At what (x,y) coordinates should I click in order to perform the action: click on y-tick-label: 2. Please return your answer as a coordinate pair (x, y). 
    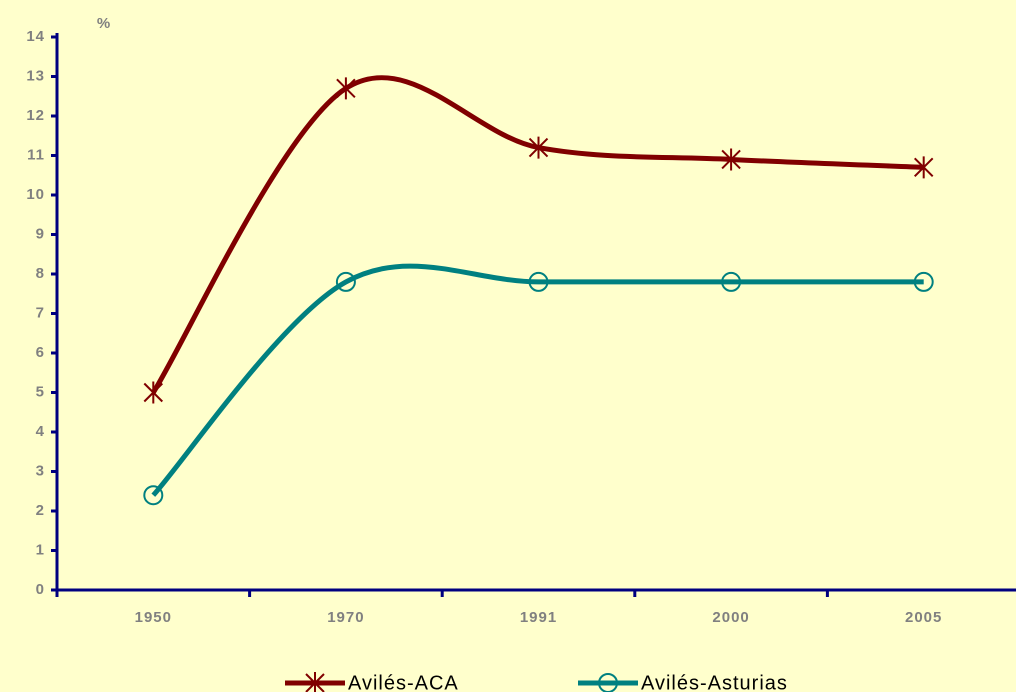
    Looking at the image, I should click on (40, 510).